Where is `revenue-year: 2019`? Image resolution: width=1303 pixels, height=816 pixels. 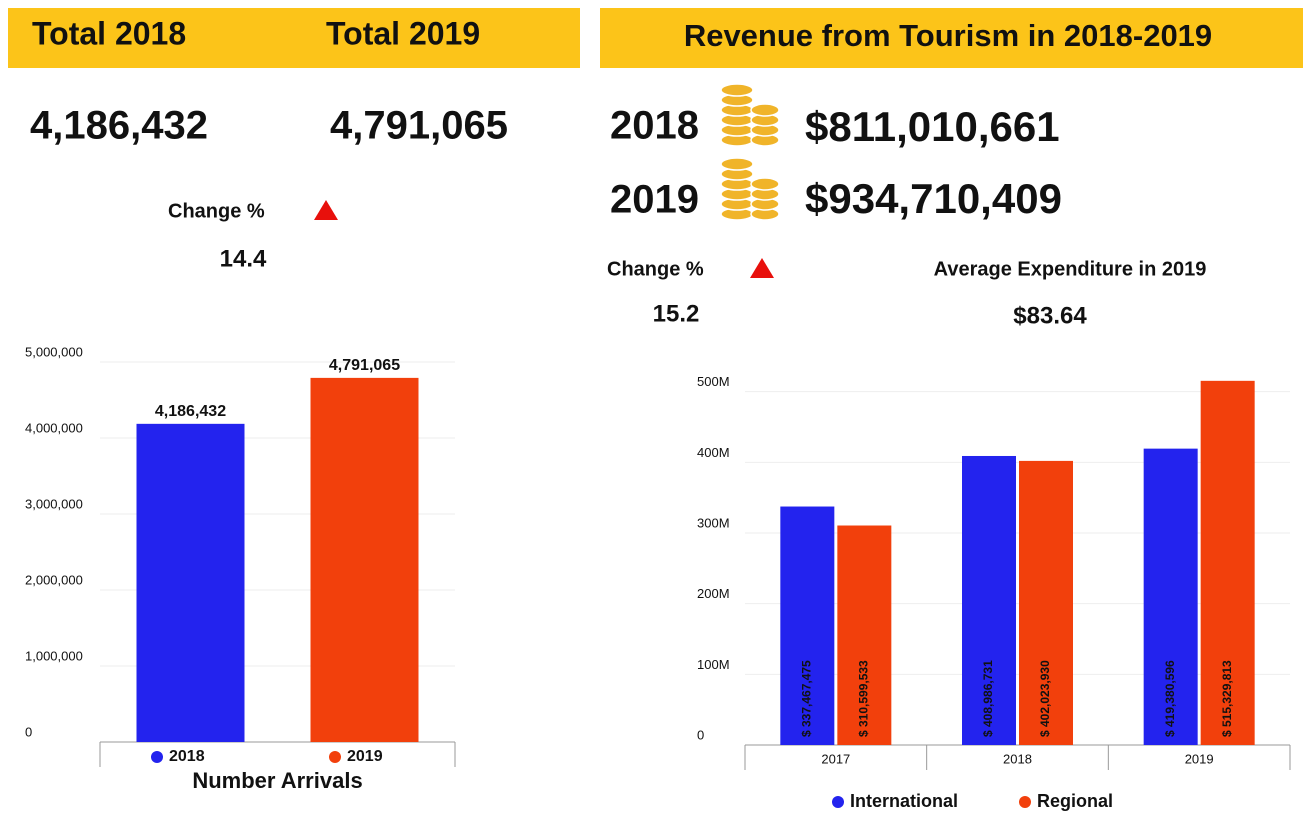
revenue-year: 2019 is located at coordinates (654, 200).